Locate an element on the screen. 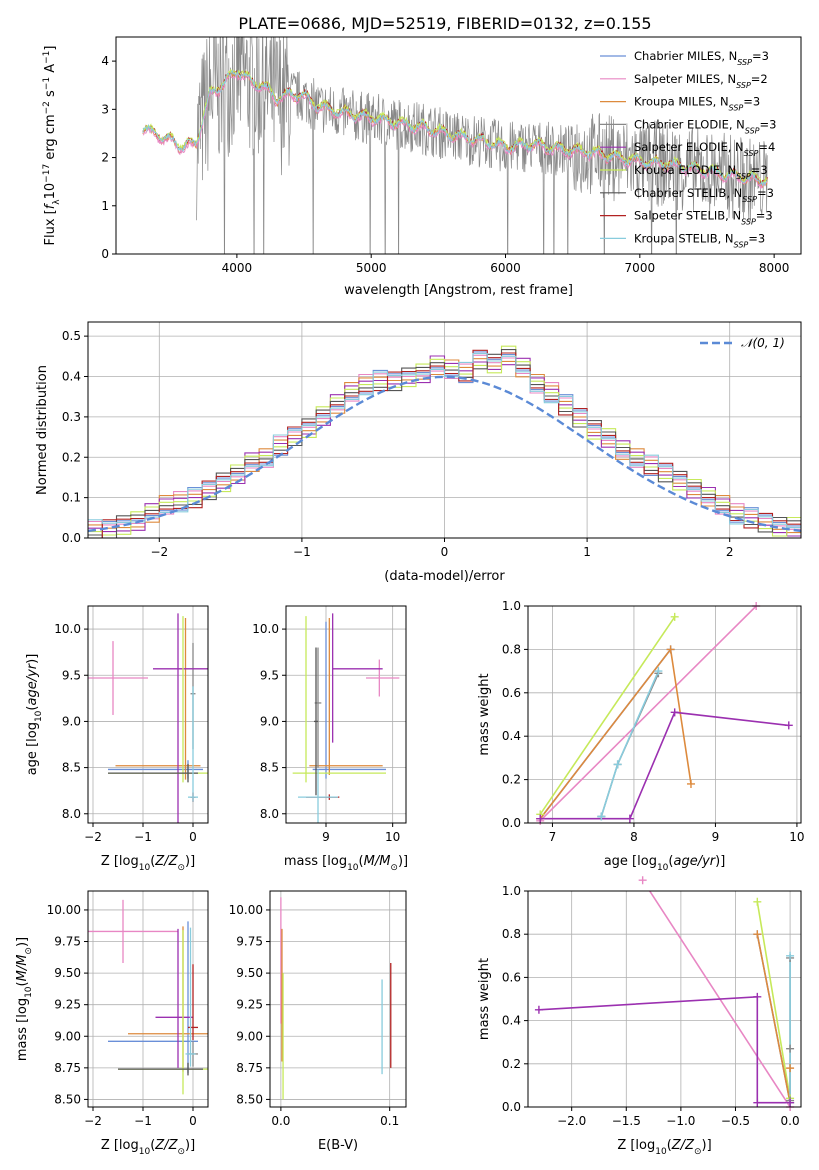 The width and height of the screenshot is (819, 1170). legend-count: =4 is located at coordinates (766, 147).